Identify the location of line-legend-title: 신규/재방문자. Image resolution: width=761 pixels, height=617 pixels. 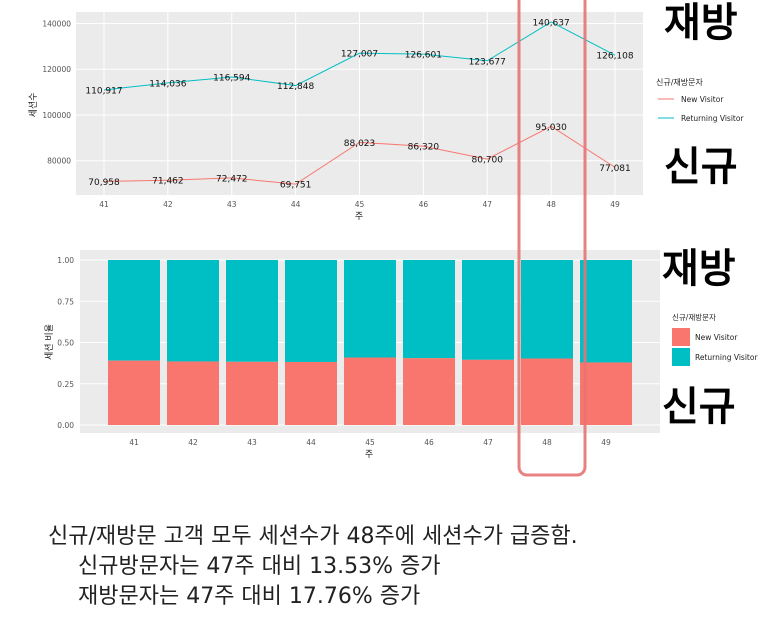
(679, 82).